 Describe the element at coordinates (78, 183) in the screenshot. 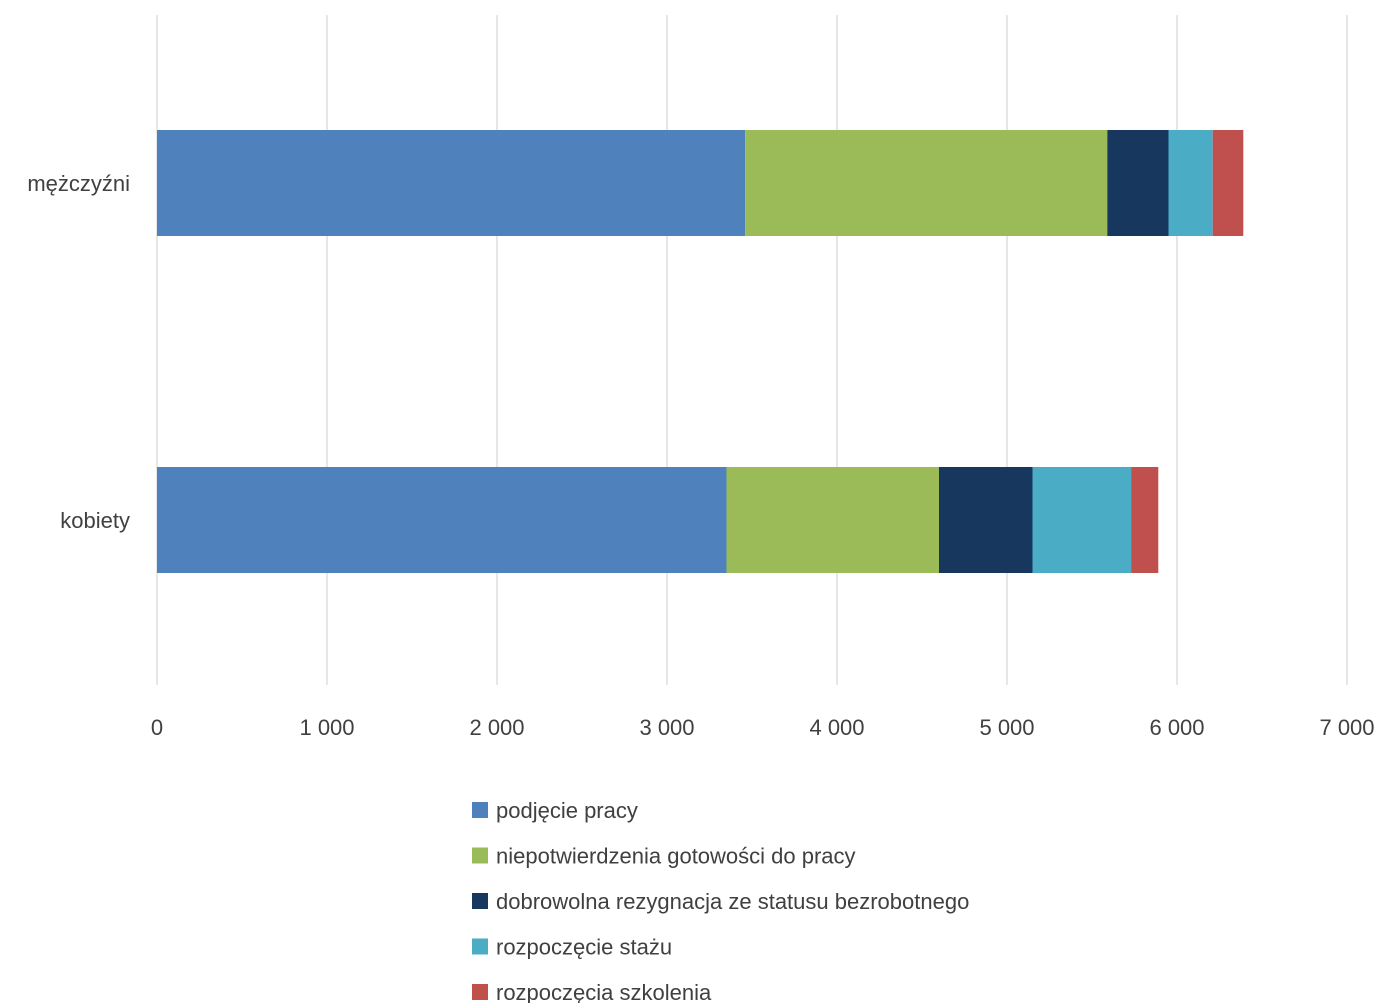

I see `category-label: mężczyźni` at that location.